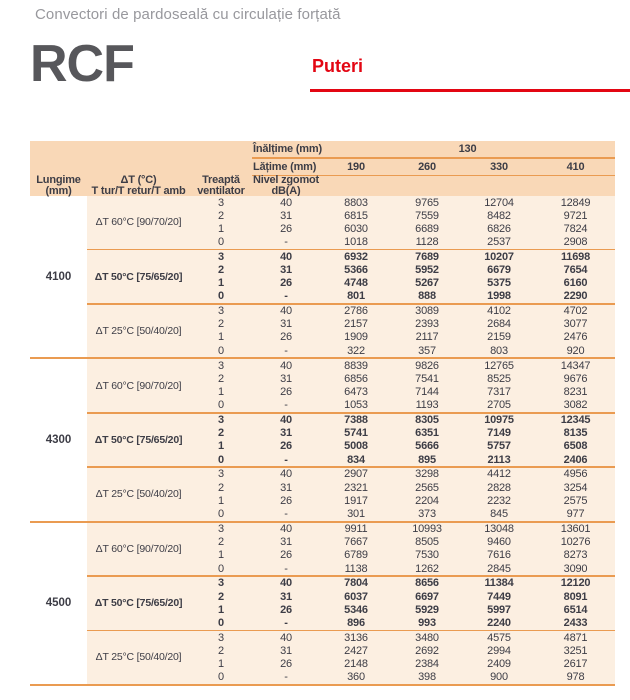  What do you see at coordinates (499, 500) in the screenshot?
I see `power-cell: 2232` at bounding box center [499, 500].